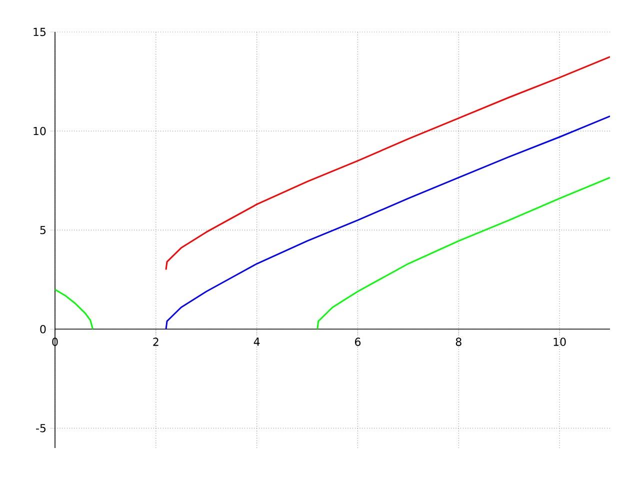 The image size is (640, 480). I want to click on x-tick-label: 2, so click(155, 342).